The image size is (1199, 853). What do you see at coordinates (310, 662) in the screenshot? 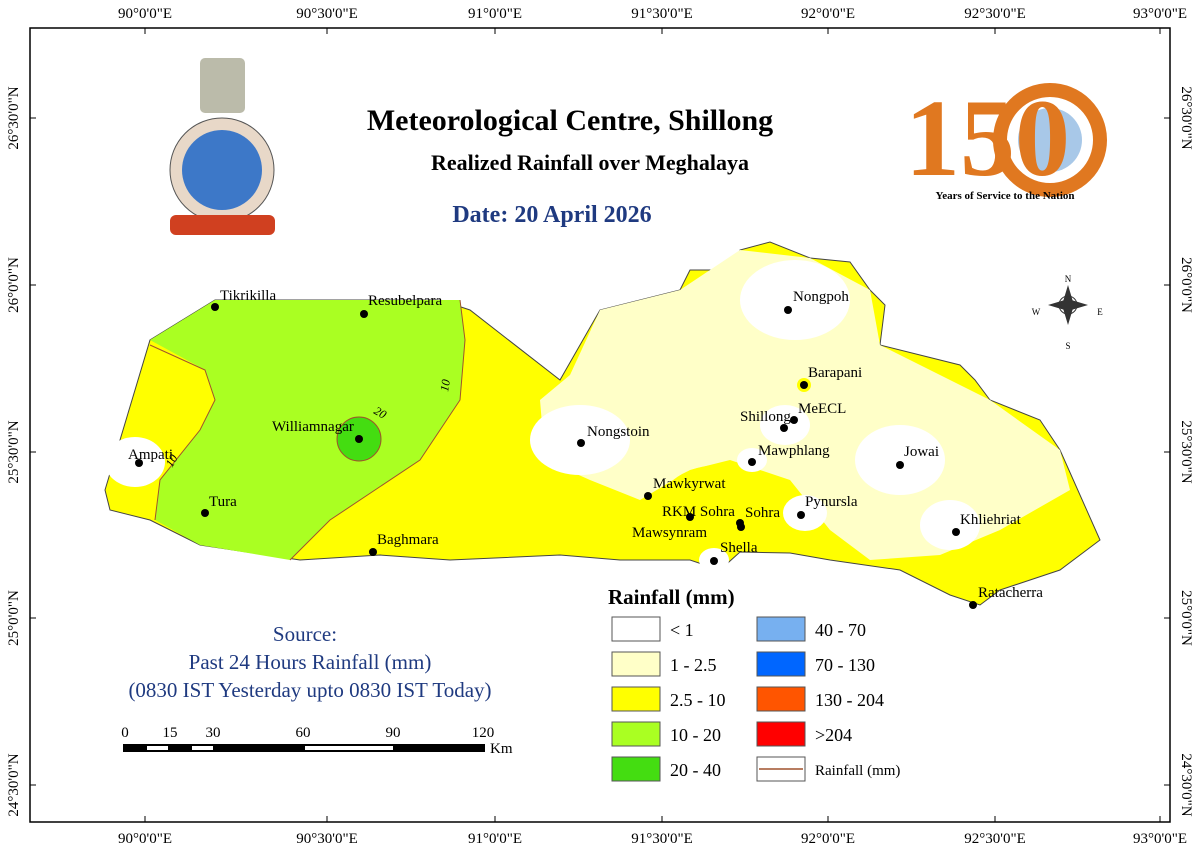
I see `source-line: Past 24 Hours Rainfall (mm)` at bounding box center [310, 662].